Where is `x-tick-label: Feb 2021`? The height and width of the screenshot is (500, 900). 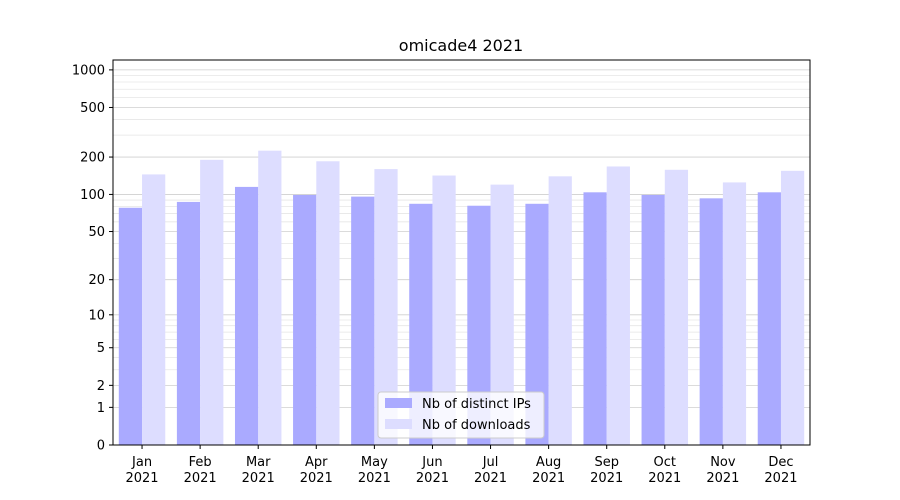
x-tick-label: Feb 2021 is located at coordinates (200, 470).